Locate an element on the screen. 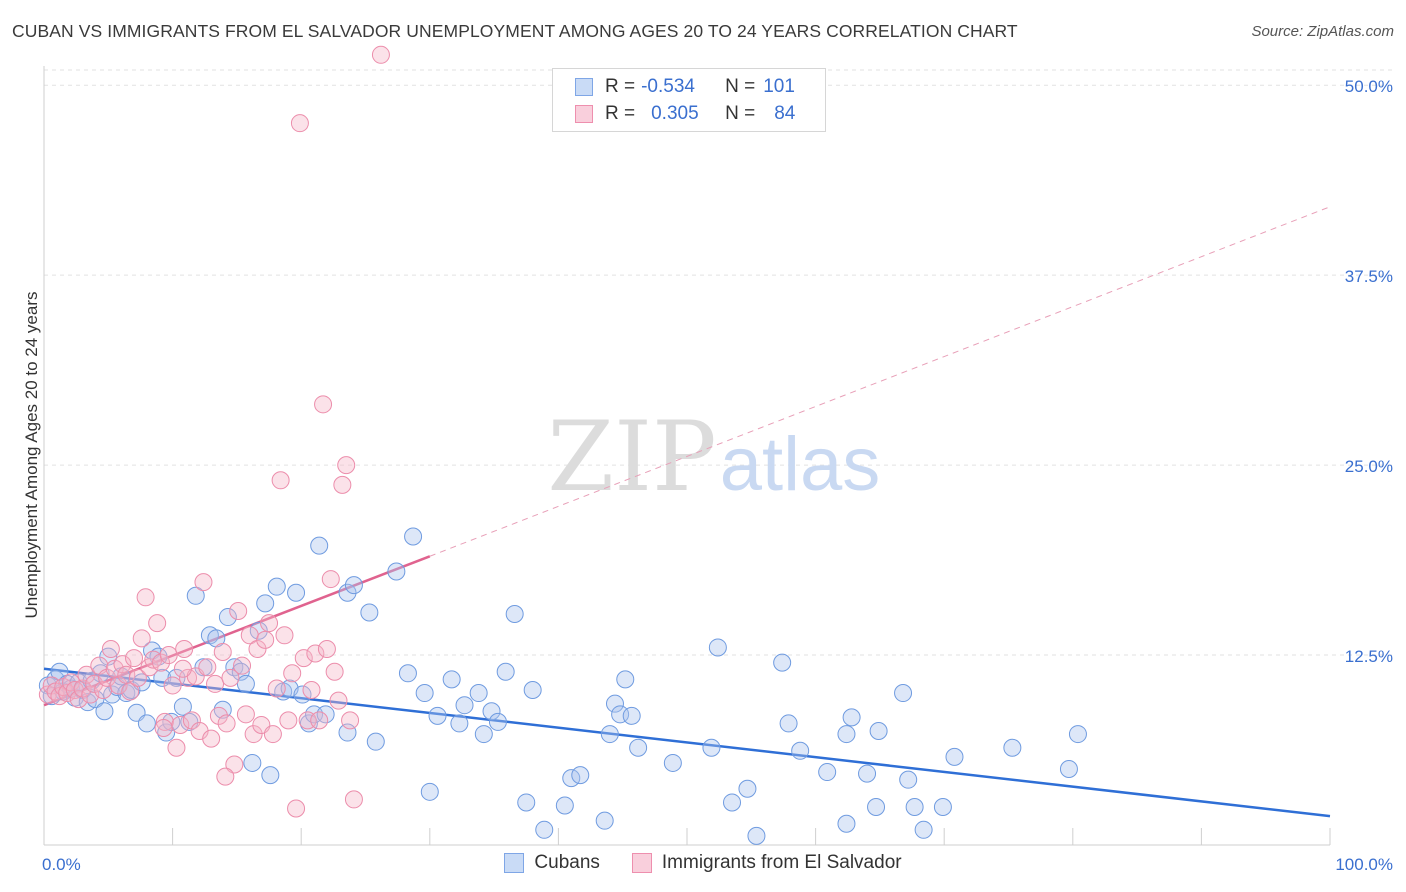 This screenshot has width=1406, height=892. legend-r-label: R = is located at coordinates (620, 86).